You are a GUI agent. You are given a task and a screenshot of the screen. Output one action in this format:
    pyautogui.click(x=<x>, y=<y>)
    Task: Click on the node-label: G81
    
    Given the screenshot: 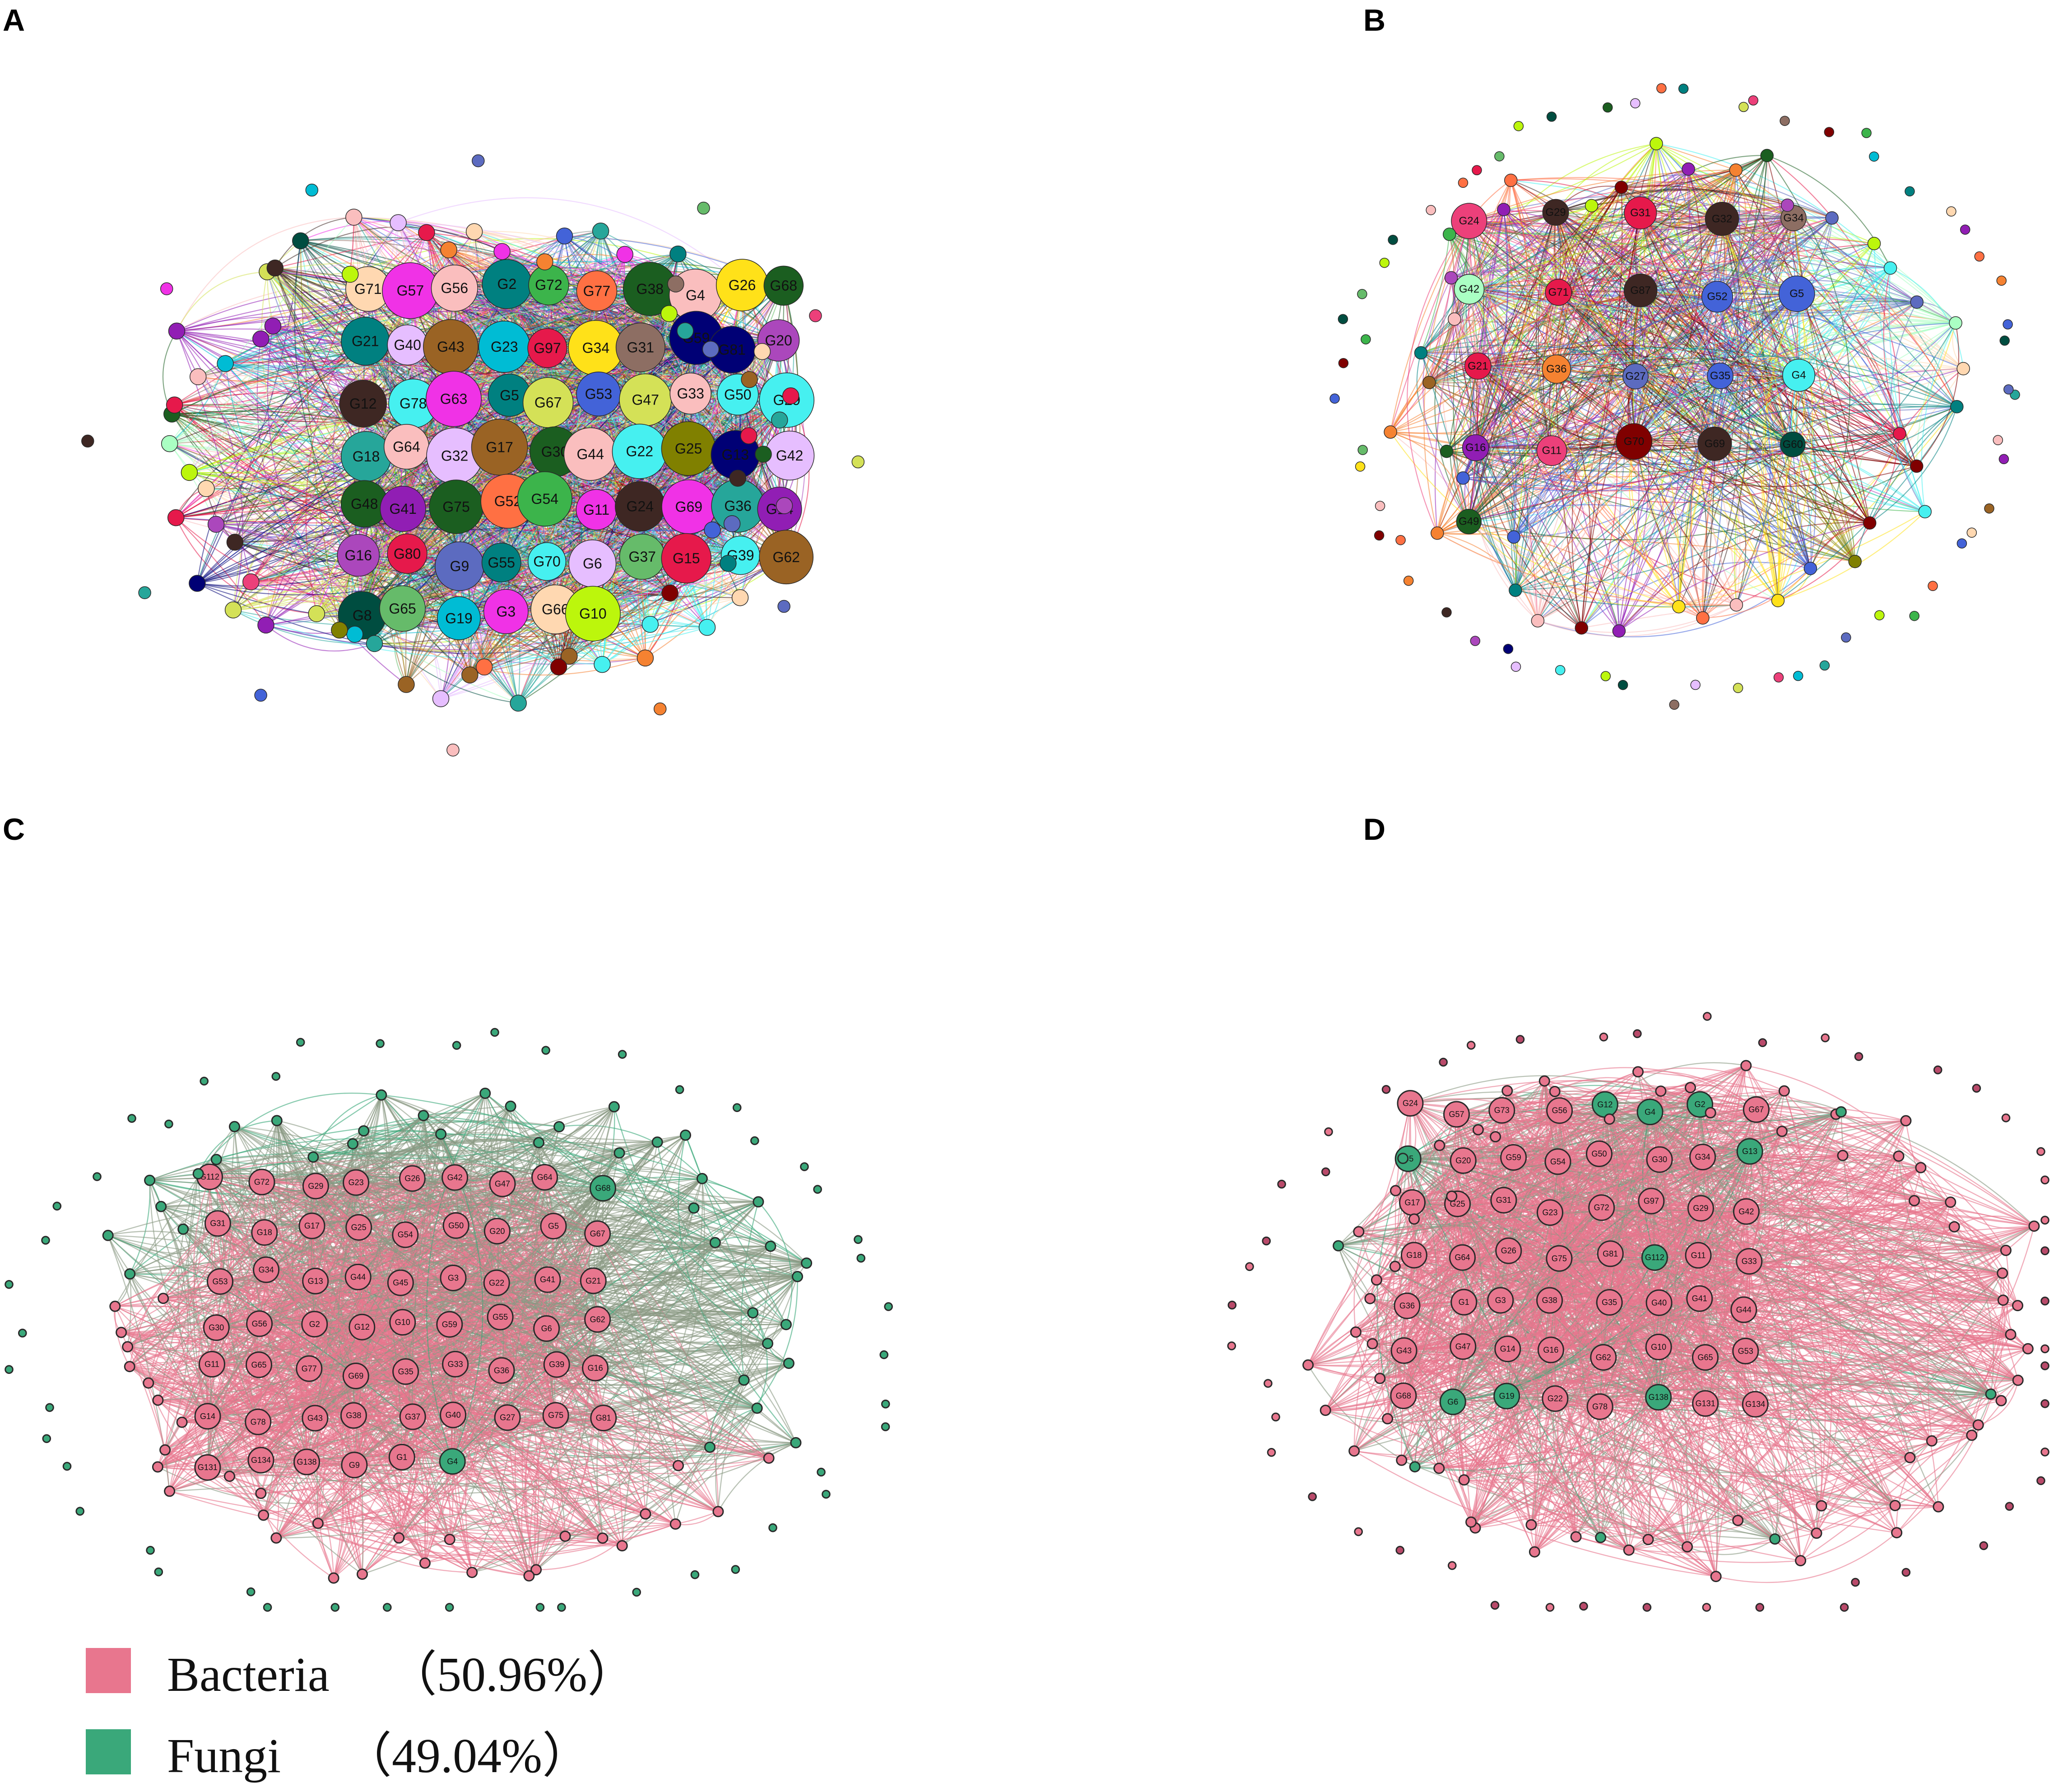 What is the action you would take?
    pyautogui.click(x=731, y=350)
    